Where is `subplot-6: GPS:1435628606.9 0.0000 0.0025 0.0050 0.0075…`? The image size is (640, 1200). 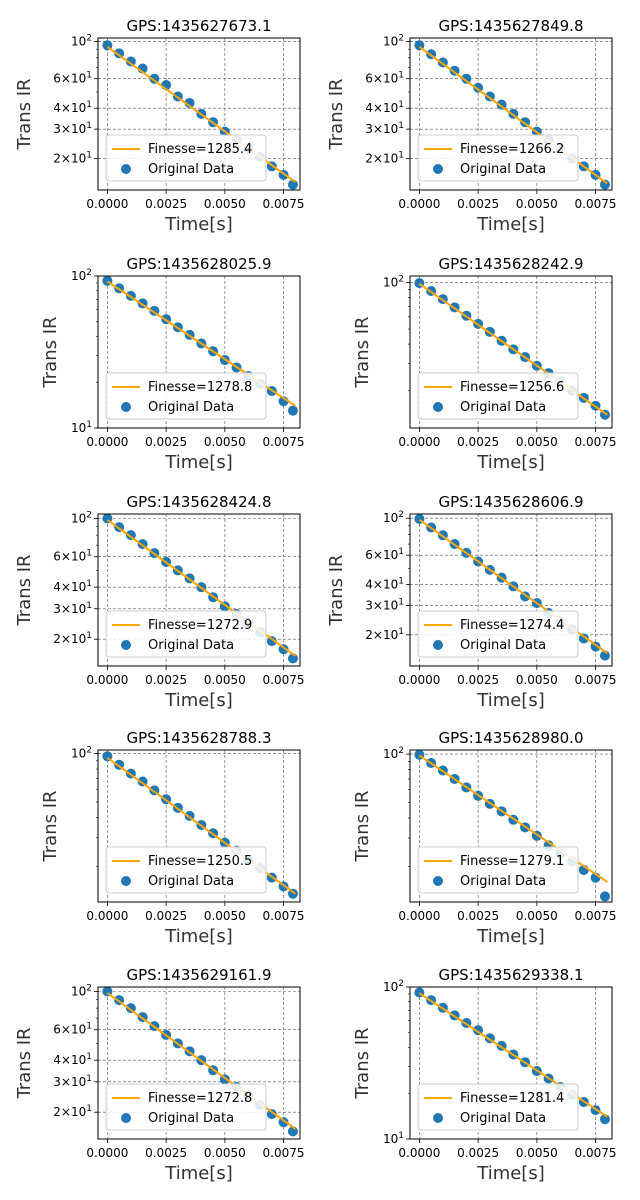
subplot-6: GPS:1435628606.9 0.0000 0.0025 0.0050 0.0075… is located at coordinates (471, 602).